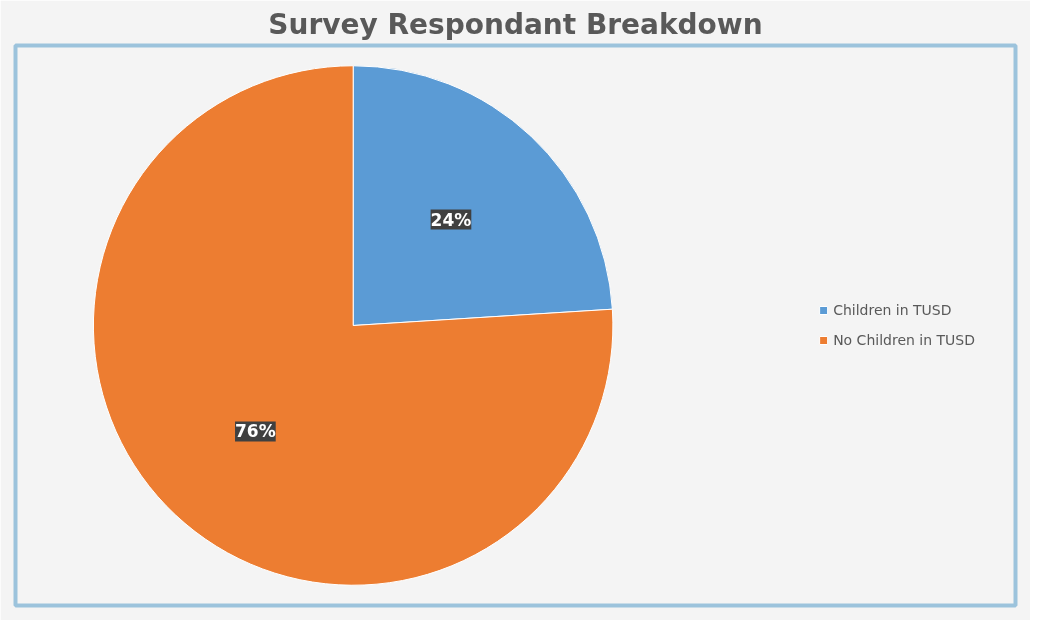 The width and height of the screenshot is (1037, 626). What do you see at coordinates (515, 24) in the screenshot?
I see `chart-title: Survey Respondant Breakdown` at bounding box center [515, 24].